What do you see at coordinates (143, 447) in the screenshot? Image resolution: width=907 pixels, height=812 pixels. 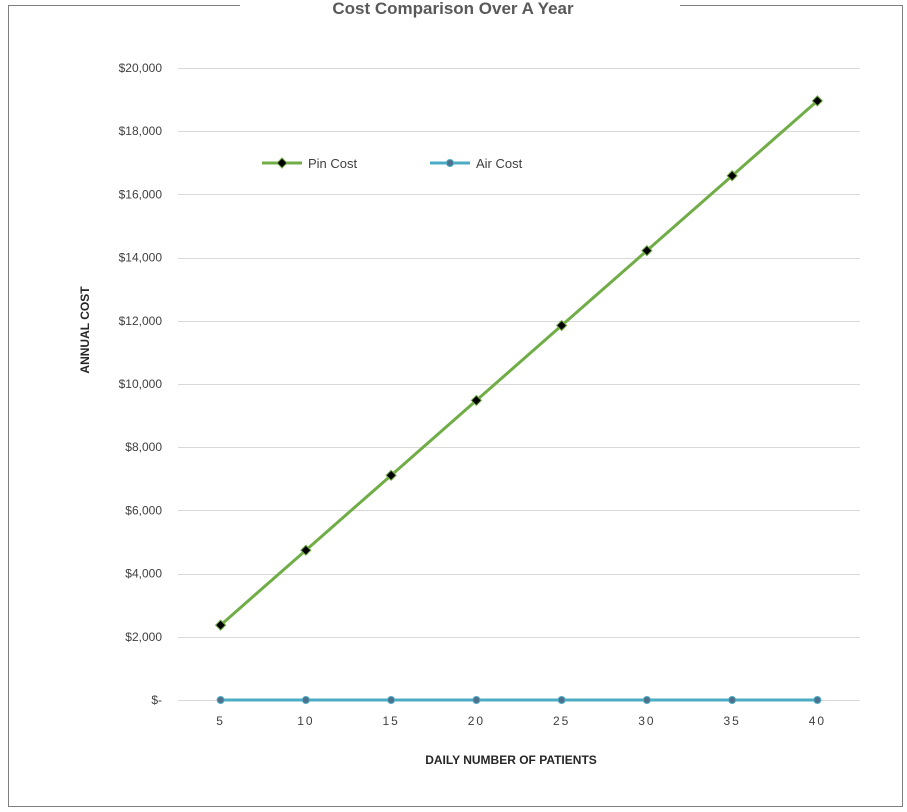 I see `y-tick-label: $8,000` at bounding box center [143, 447].